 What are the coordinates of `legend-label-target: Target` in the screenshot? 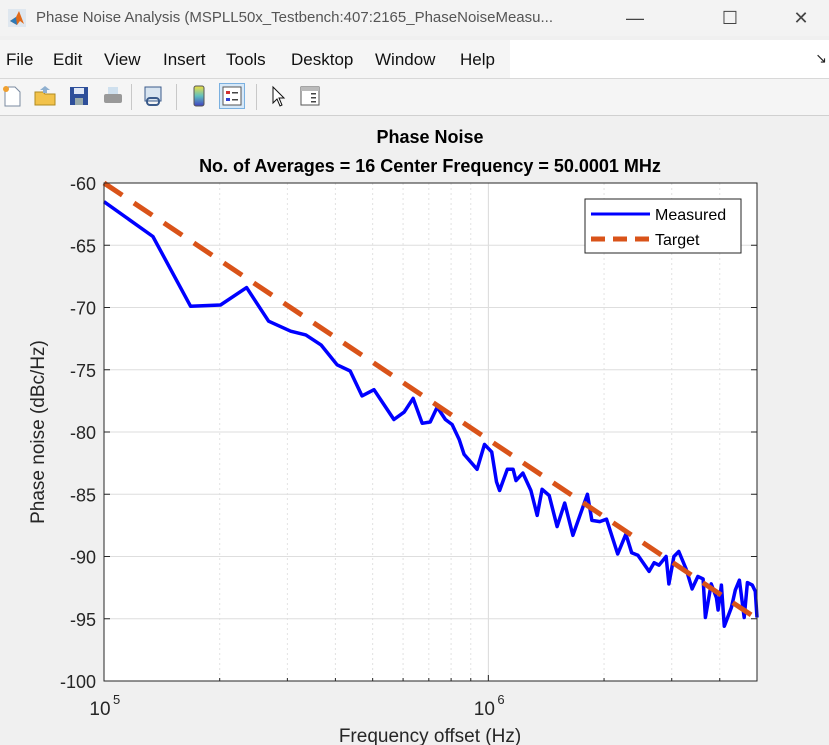 It's located at (677, 240).